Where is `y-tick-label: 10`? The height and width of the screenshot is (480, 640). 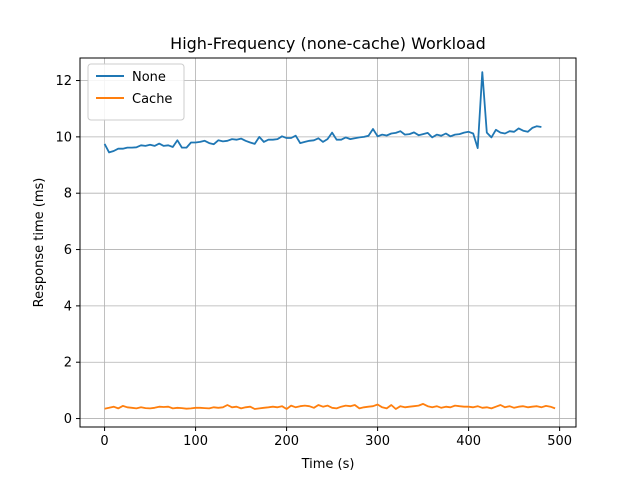
y-tick-label: 10 is located at coordinates (63, 137).